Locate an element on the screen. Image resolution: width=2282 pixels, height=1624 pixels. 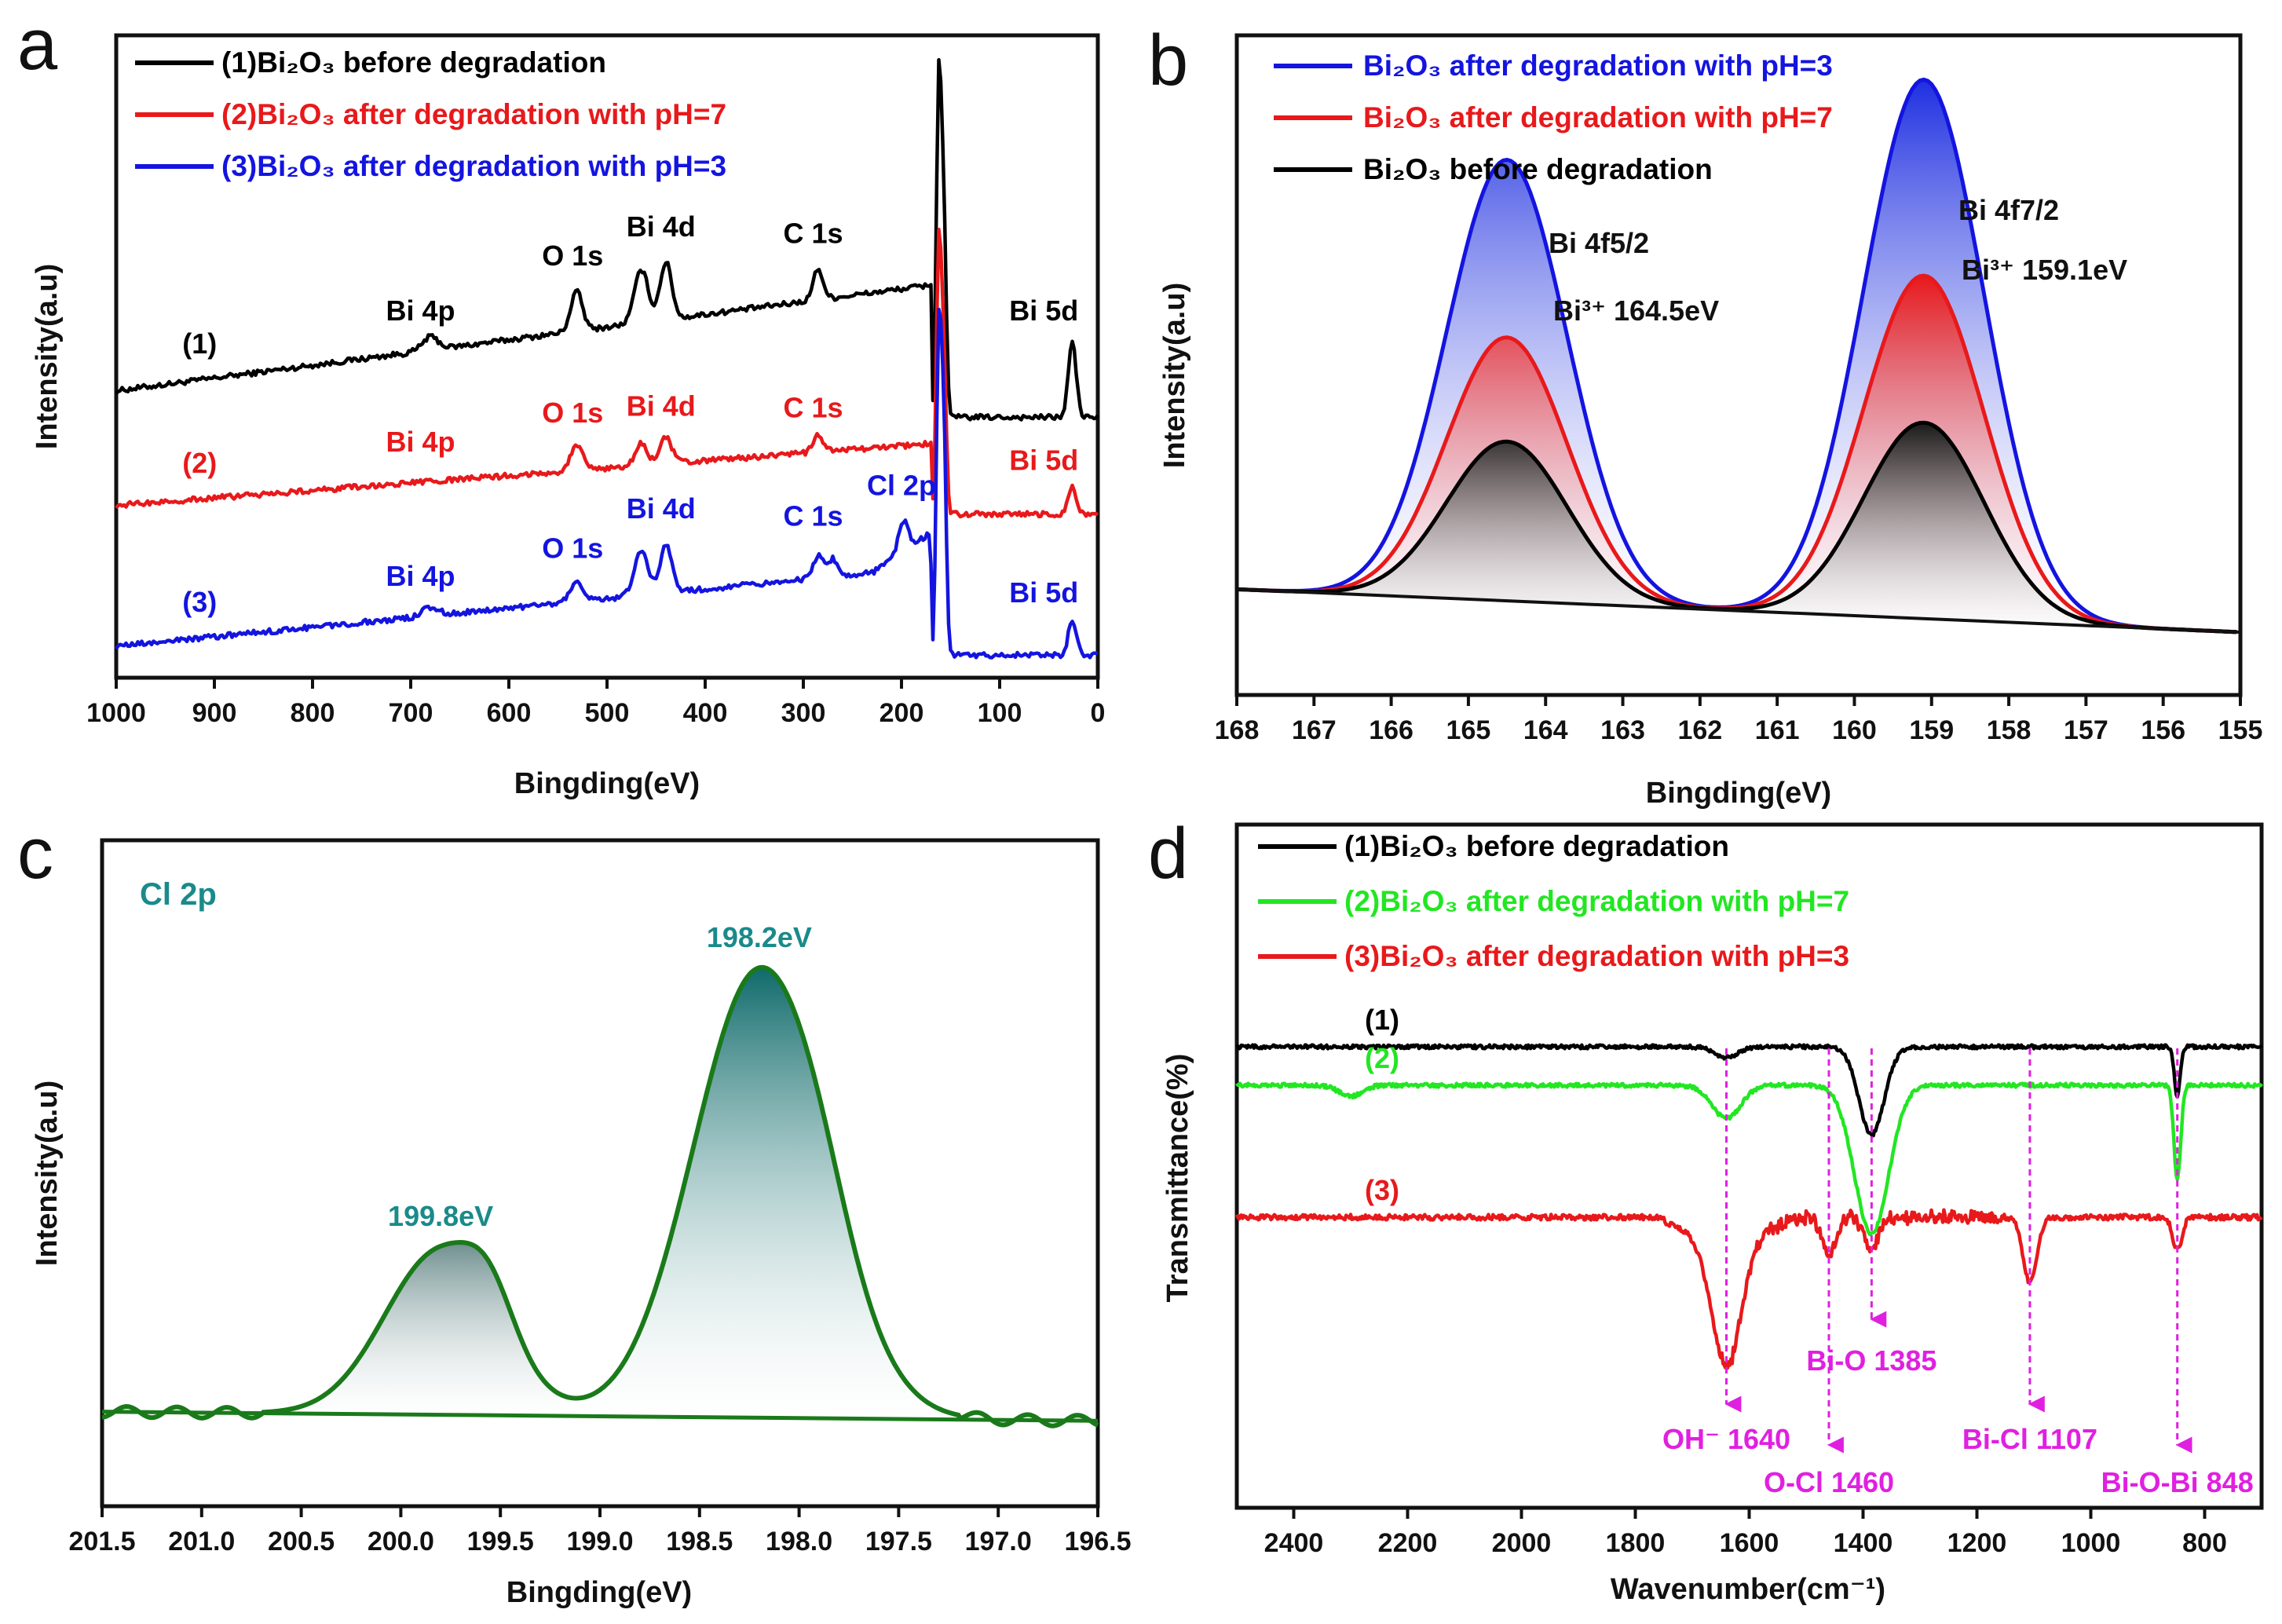
panel-d-legend-2: (2)Bi₂O₃ after degradation with pH=7 is located at coordinates (1596, 901).